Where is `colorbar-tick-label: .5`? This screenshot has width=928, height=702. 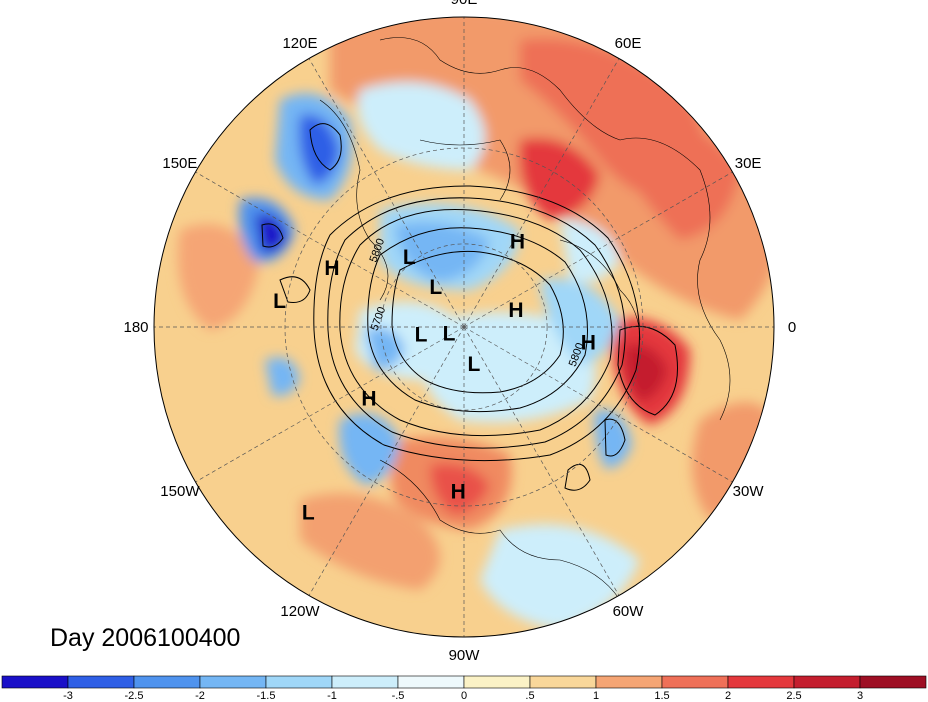
colorbar-tick-label: .5 is located at coordinates (529, 696).